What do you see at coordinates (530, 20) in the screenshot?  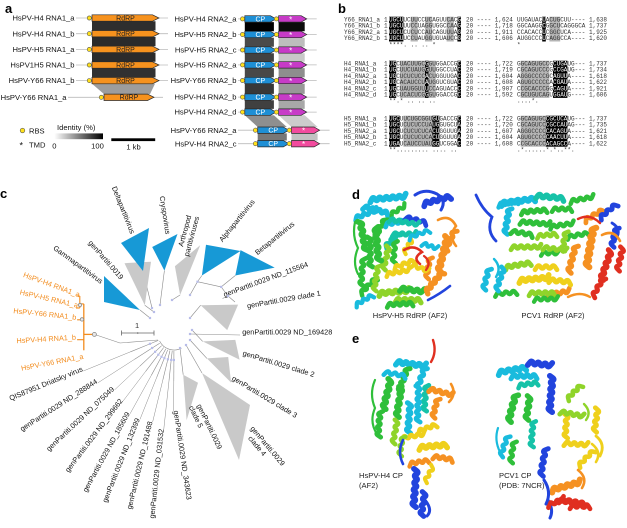 I see `svg-text: UUGAUAC` at bounding box center [530, 20].